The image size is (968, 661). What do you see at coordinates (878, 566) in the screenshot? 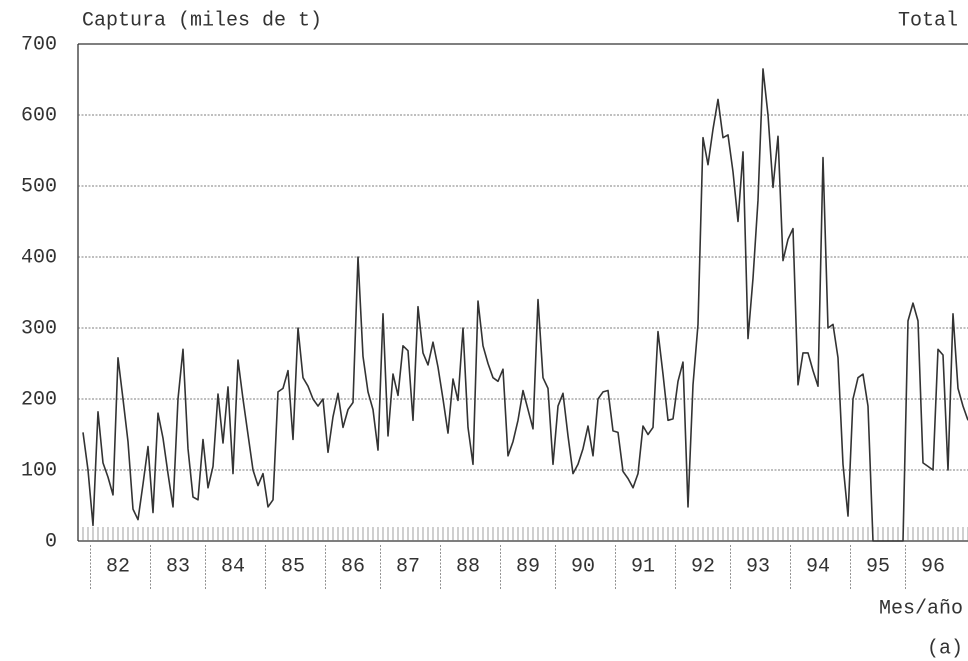
I see `x-tick-label: 95` at bounding box center [878, 566].